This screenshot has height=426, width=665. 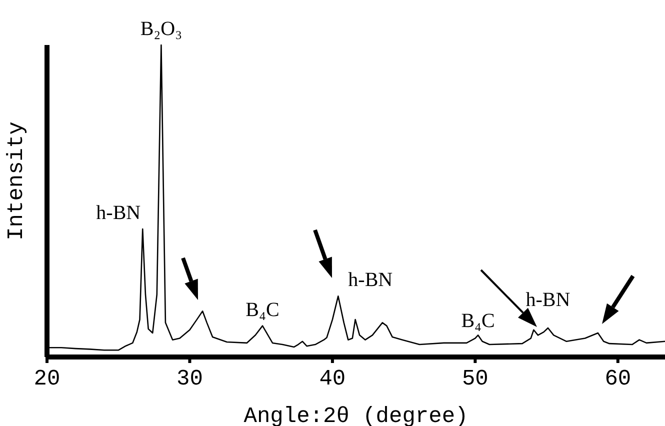 I want to click on x-tick-label: 40, so click(x=332, y=379).